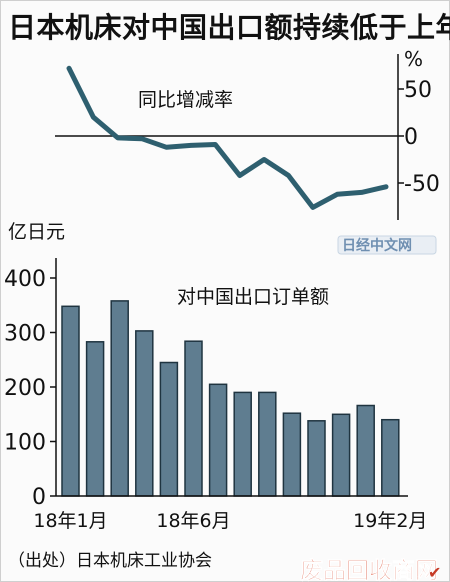  What do you see at coordinates (419, 137) in the screenshot?
I see `line-ticks: 50 0 -50` at bounding box center [419, 137].